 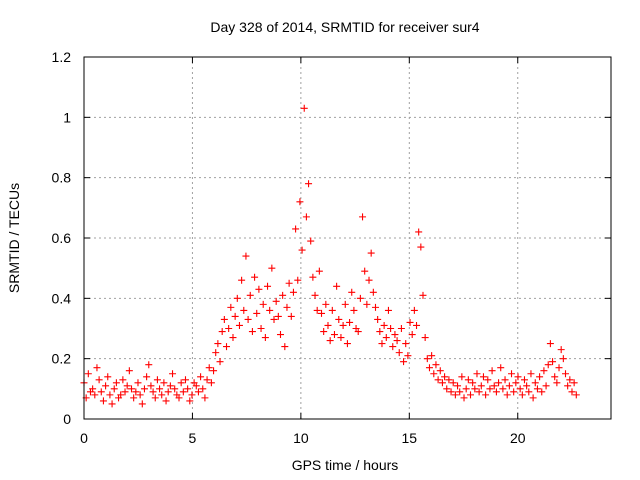 What do you see at coordinates (62, 359) in the screenshot?
I see `y-tick-label: 0.2` at bounding box center [62, 359].